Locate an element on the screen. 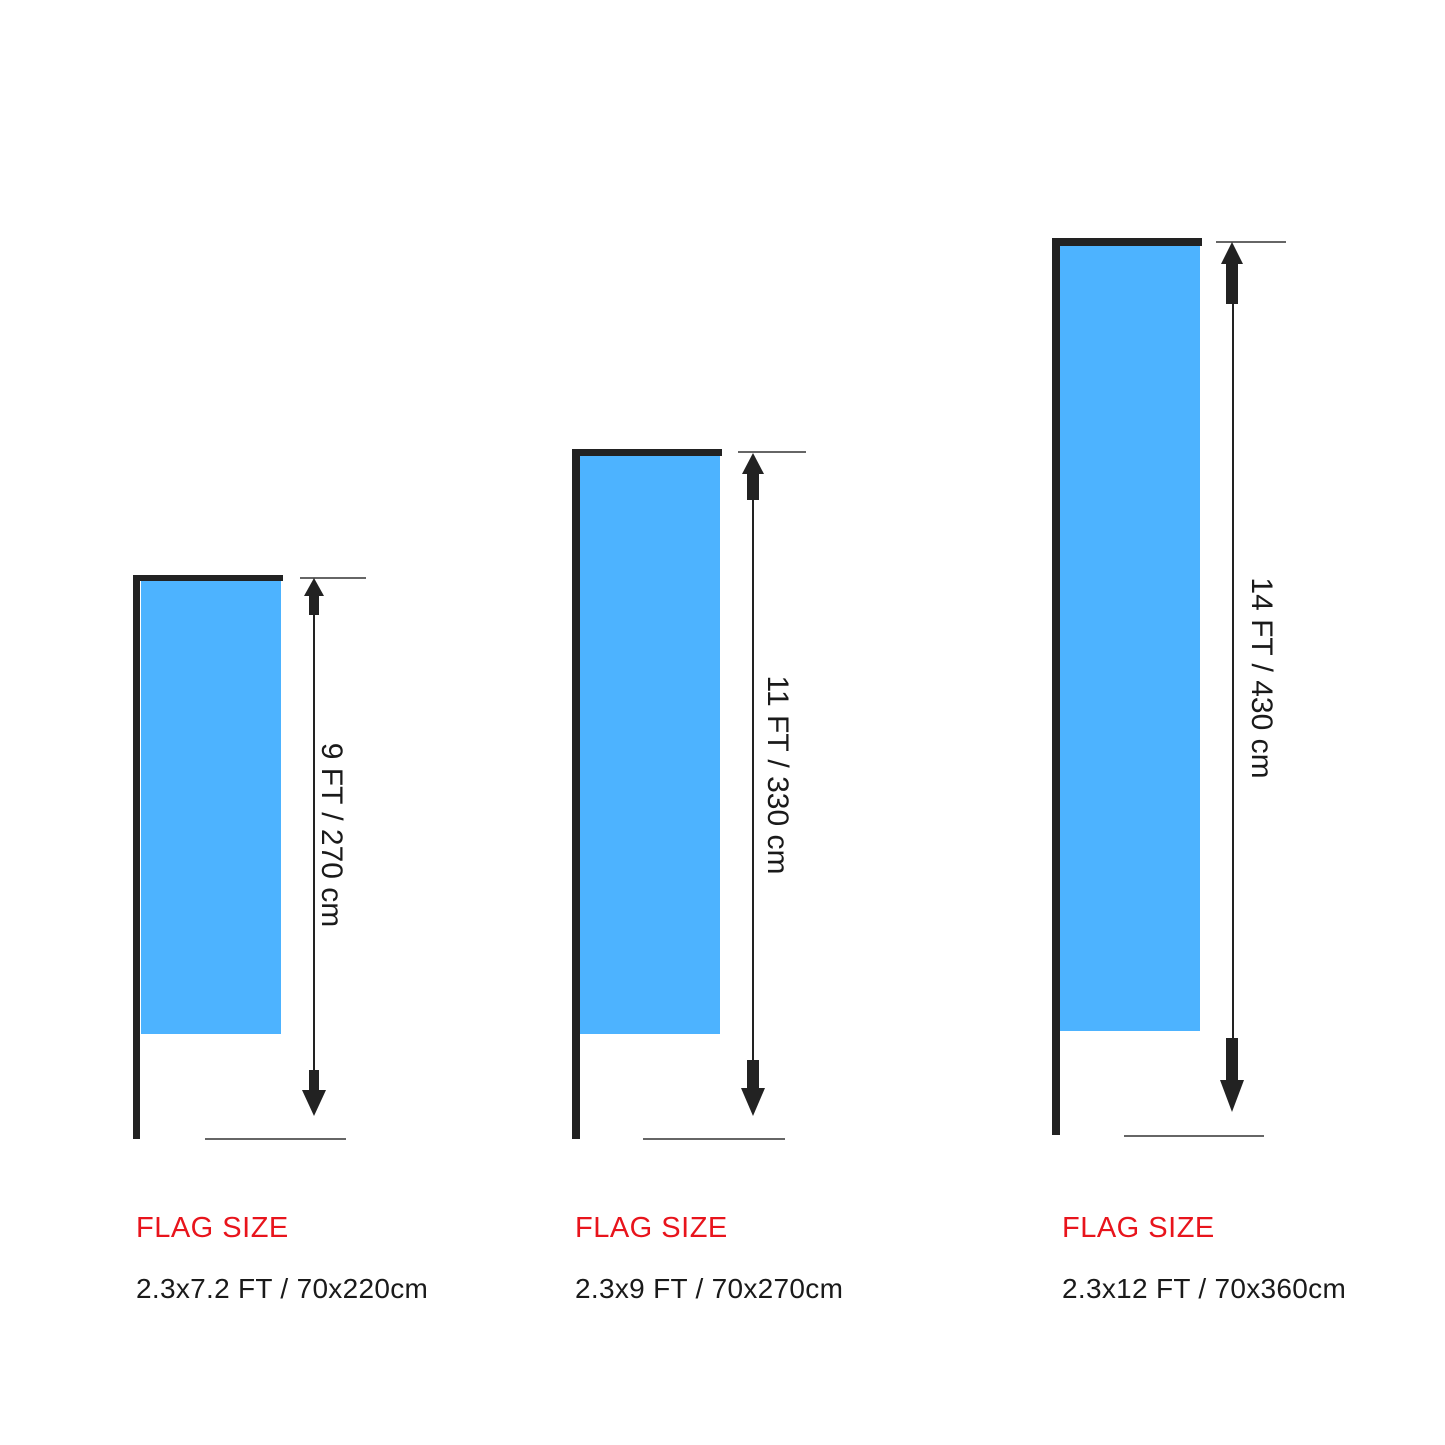 Image resolution: width=1445 pixels, height=1445 pixels. flag-2-banner is located at coordinates (650, 745).